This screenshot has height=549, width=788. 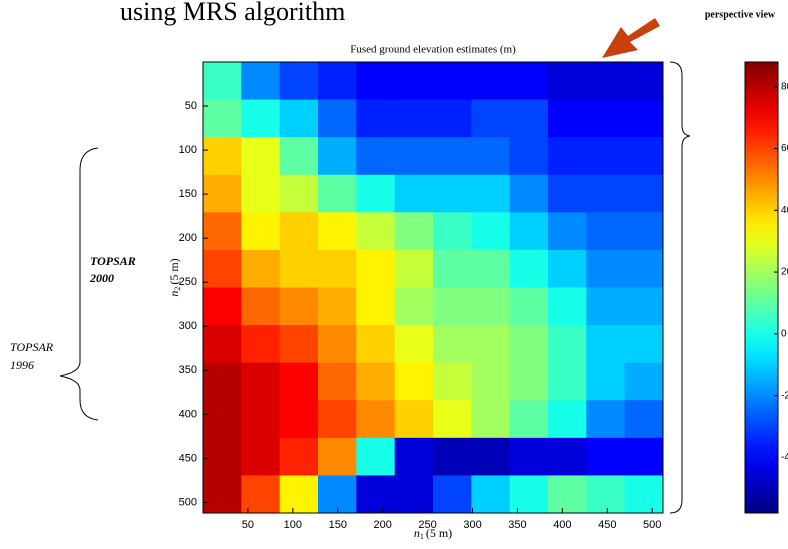 What do you see at coordinates (422, 536) in the screenshot?
I see `x-label-sub: 1` at bounding box center [422, 536].